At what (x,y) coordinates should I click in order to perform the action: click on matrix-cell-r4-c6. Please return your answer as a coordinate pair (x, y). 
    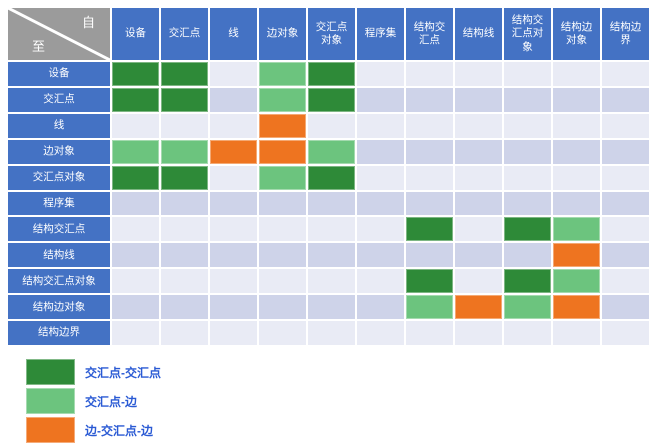
    Looking at the image, I should click on (380, 151).